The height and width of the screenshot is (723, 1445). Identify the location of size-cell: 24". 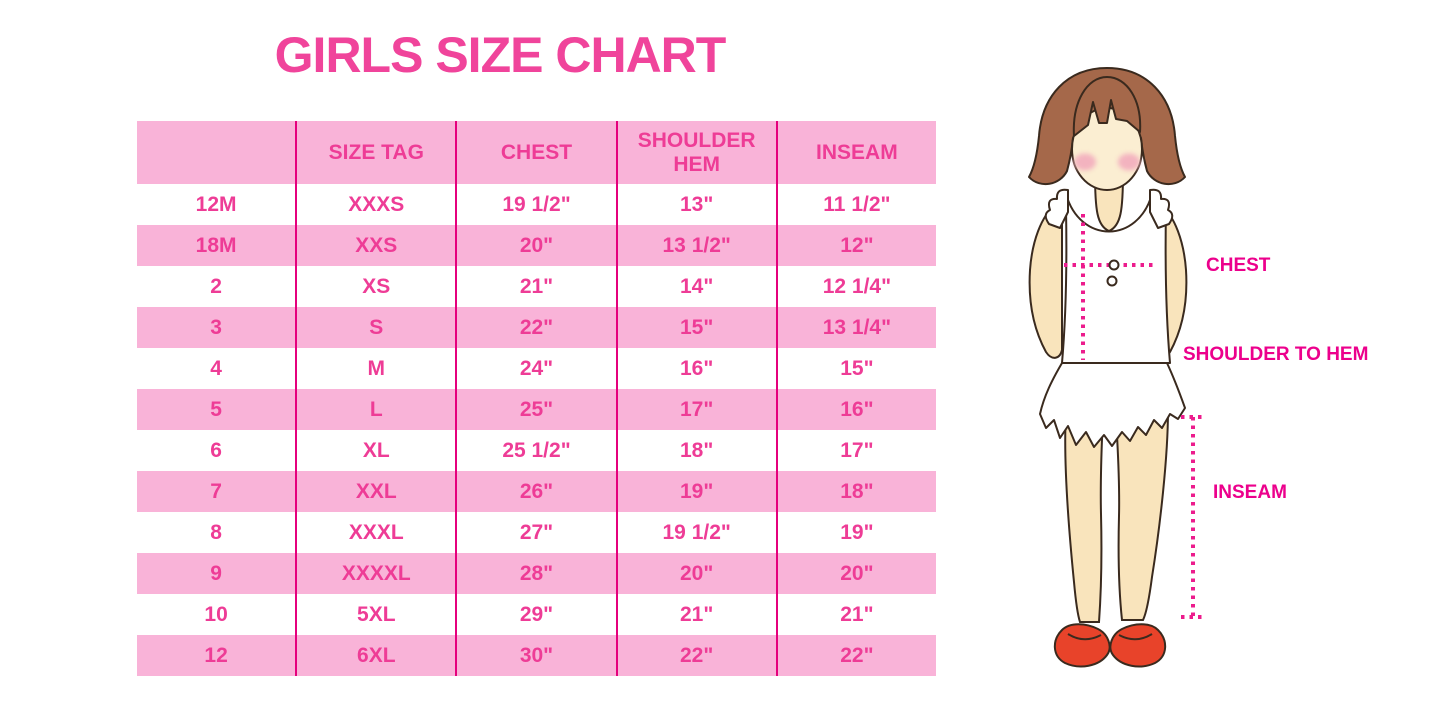
(537, 368).